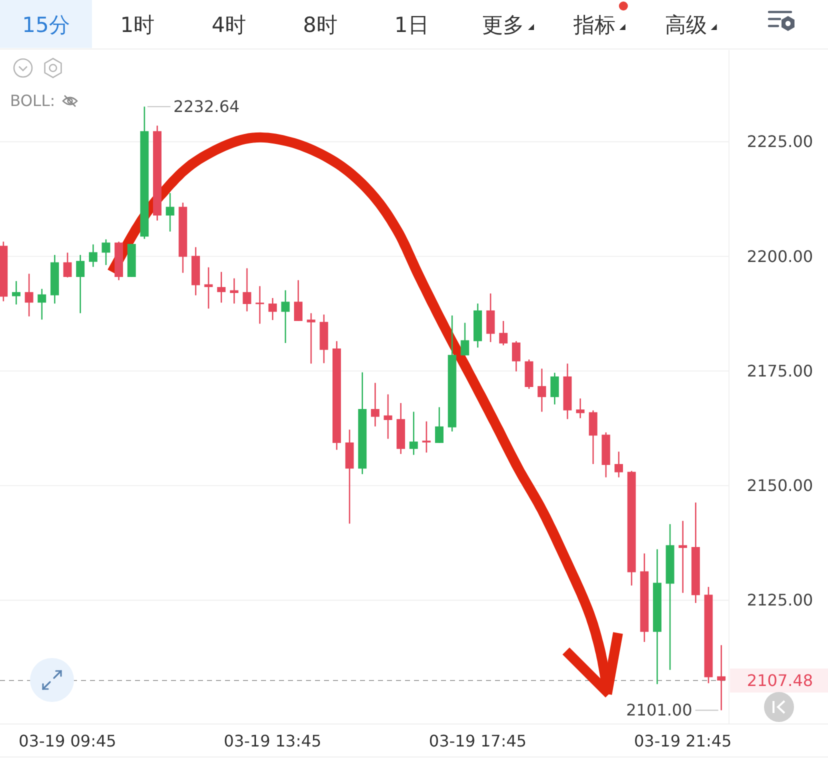 Image resolution: width=828 pixels, height=764 pixels. I want to click on text: 1日, so click(411, 25).